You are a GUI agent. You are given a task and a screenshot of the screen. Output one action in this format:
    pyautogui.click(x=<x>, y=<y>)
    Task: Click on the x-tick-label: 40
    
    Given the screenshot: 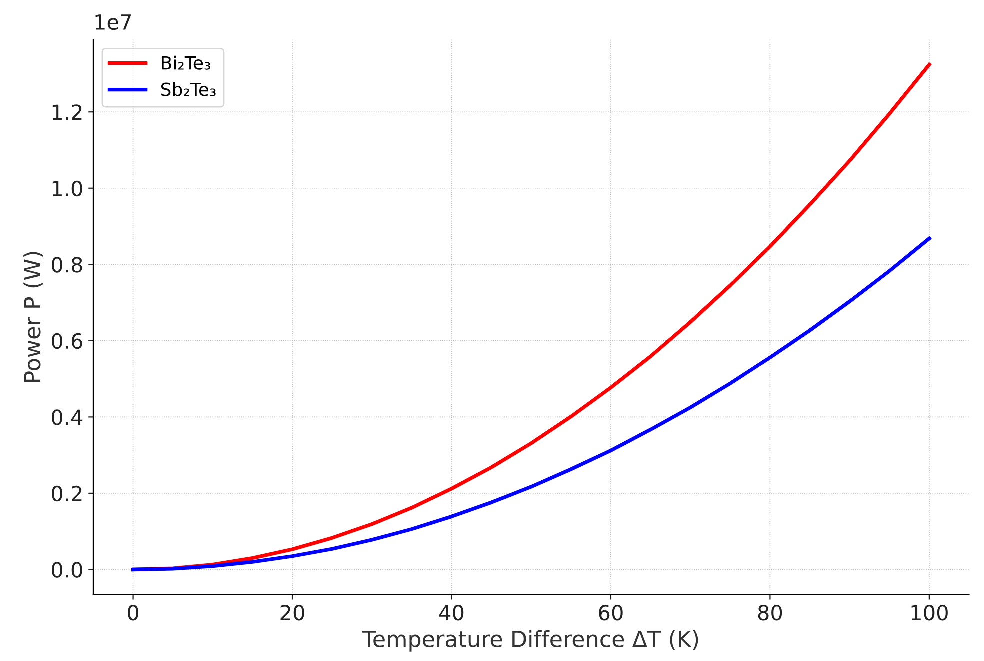 What is the action you would take?
    pyautogui.click(x=452, y=612)
    